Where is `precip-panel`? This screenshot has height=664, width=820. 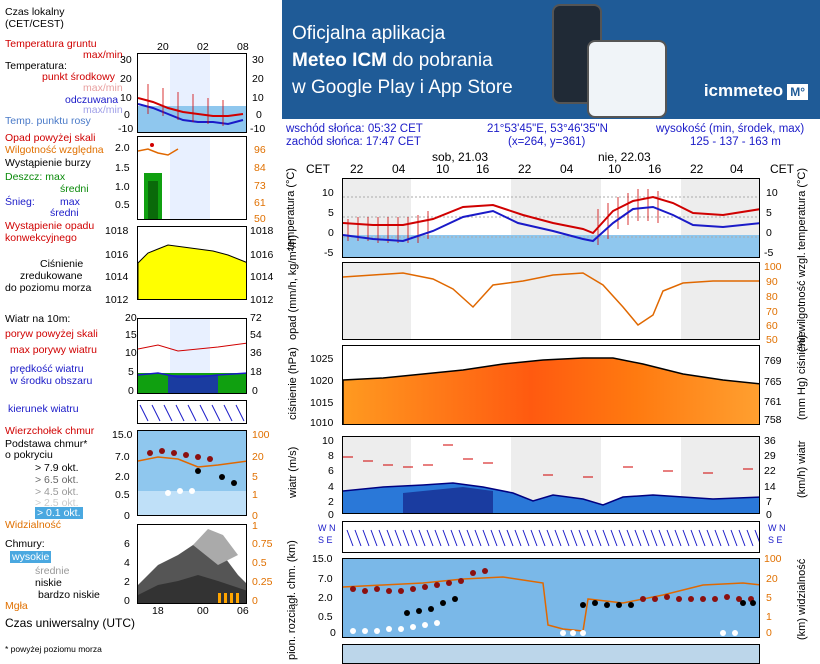
precip-panel is located at coordinates (551, 301).